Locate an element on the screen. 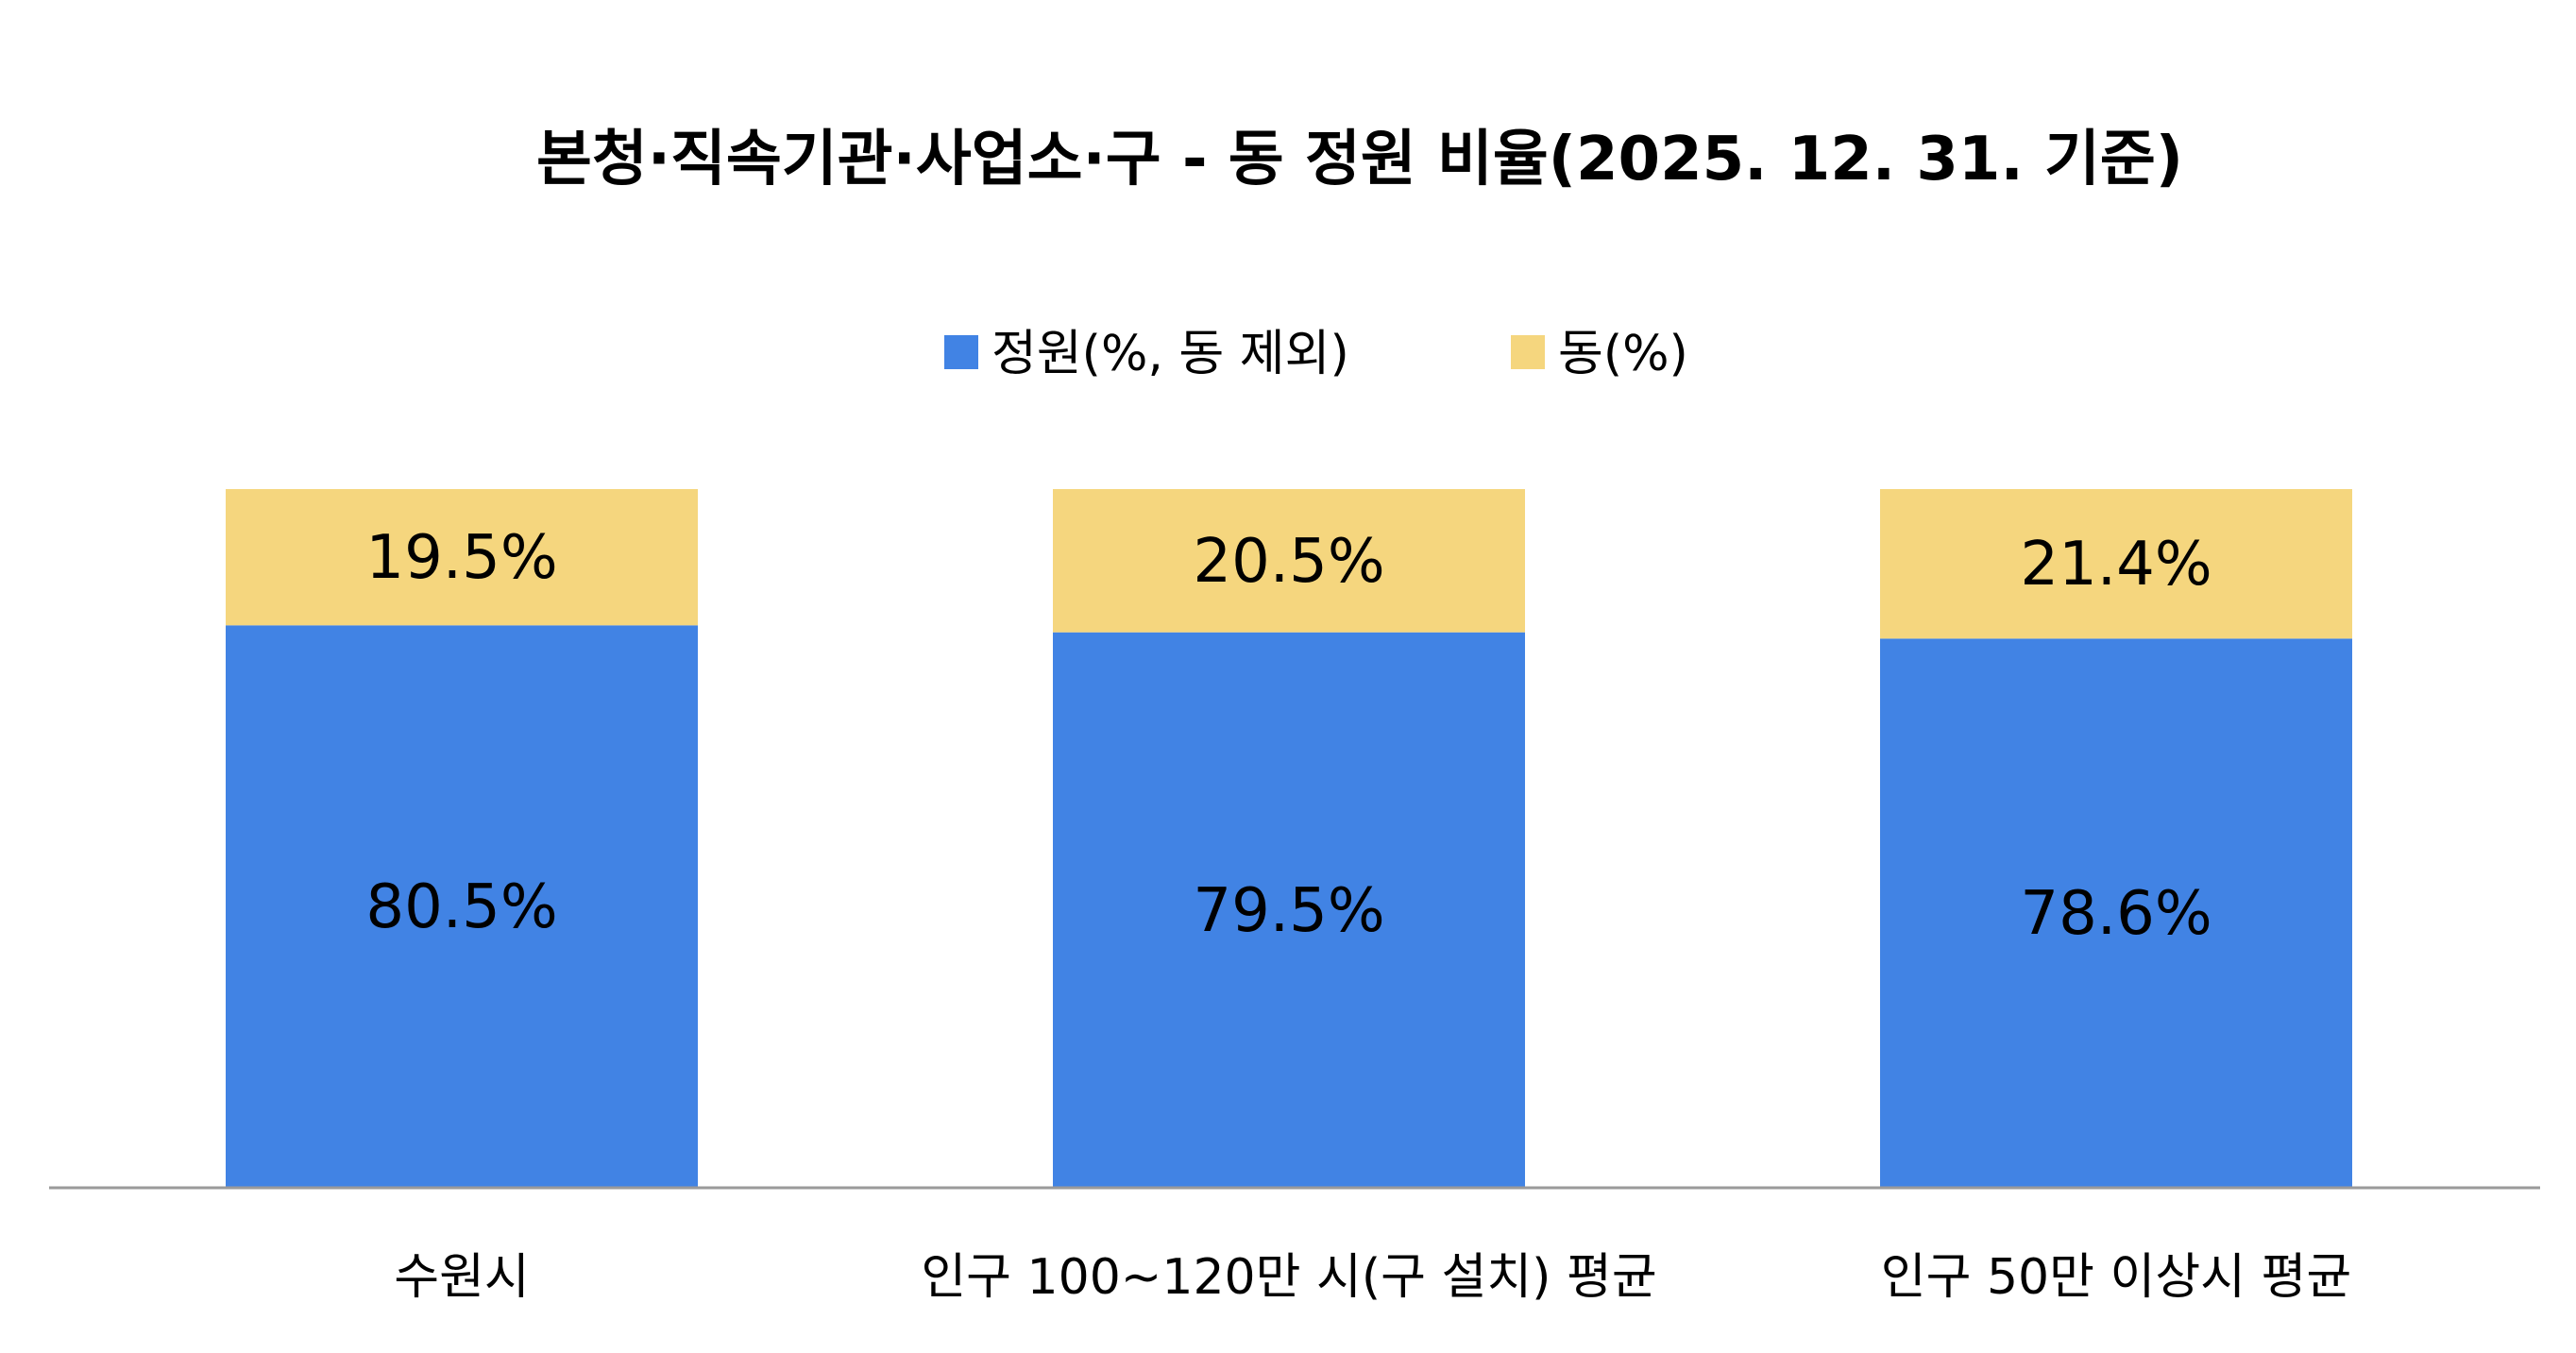 This screenshot has height=1353, width=2576. category-labels-group: 수원시 인구 100~120만 시(구 설치) 평균 인구 50만 이상시 평균 is located at coordinates (1372, 1277).